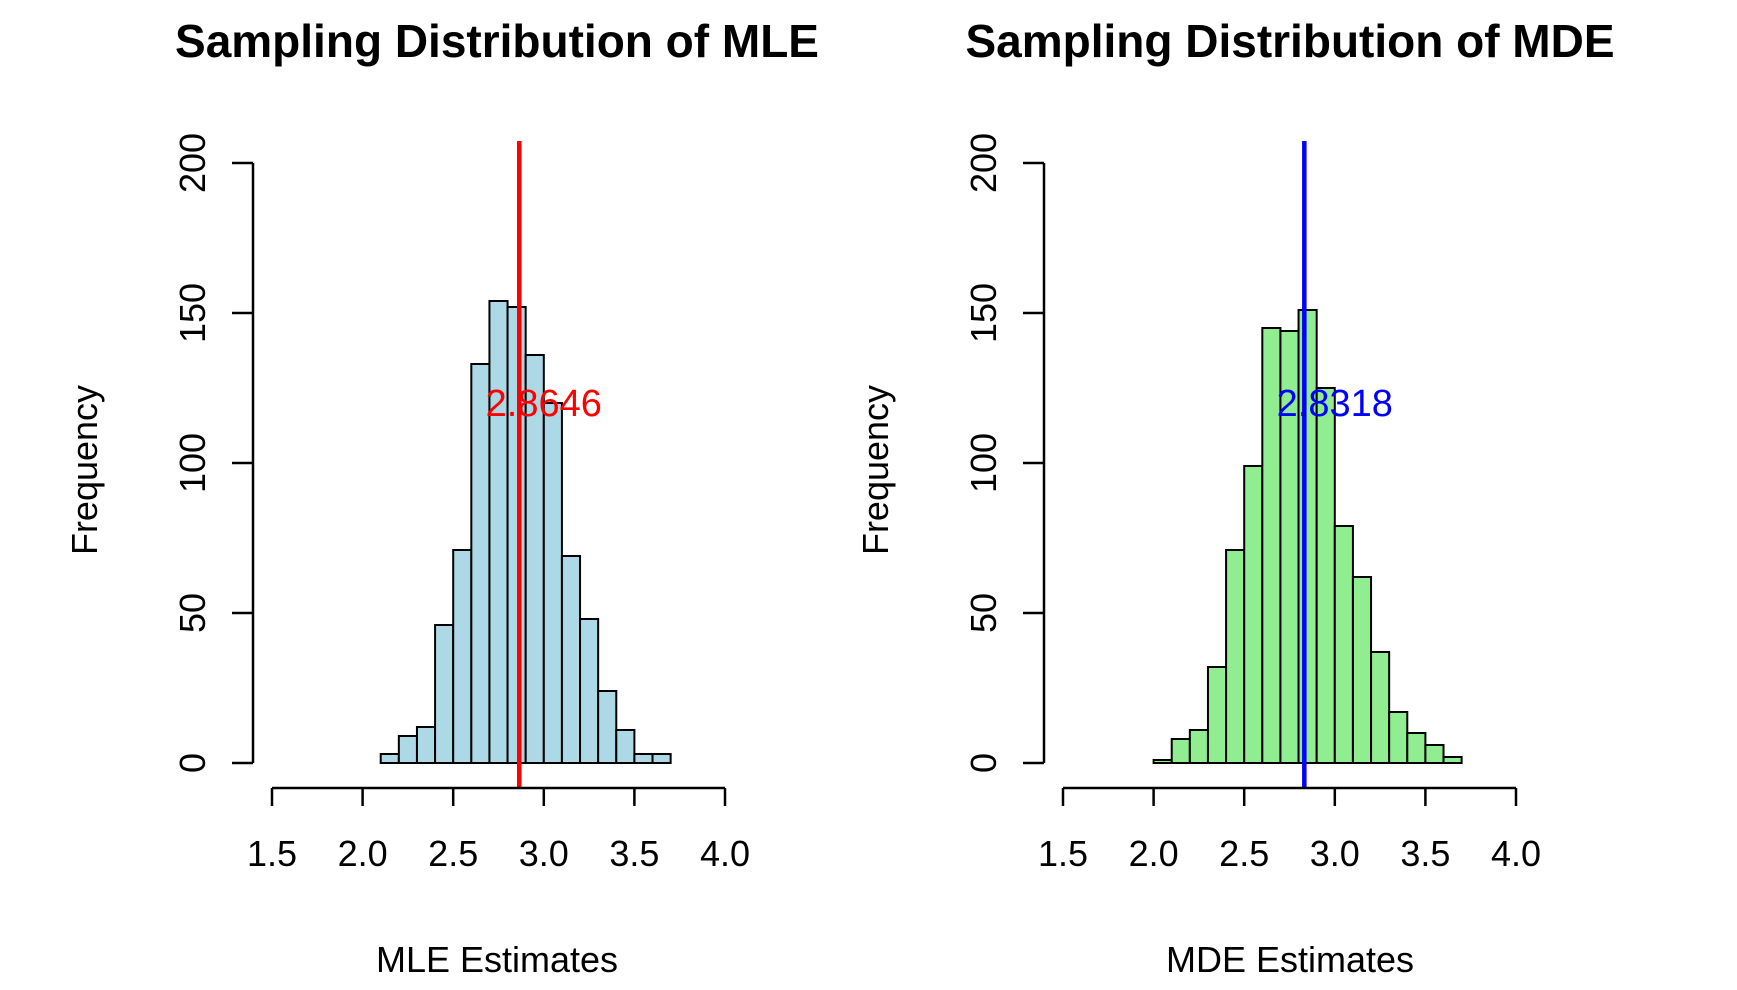 This screenshot has height=990, width=1737. I want to click on chart-title: Sampling Distribution of MDE, so click(1289, 41).